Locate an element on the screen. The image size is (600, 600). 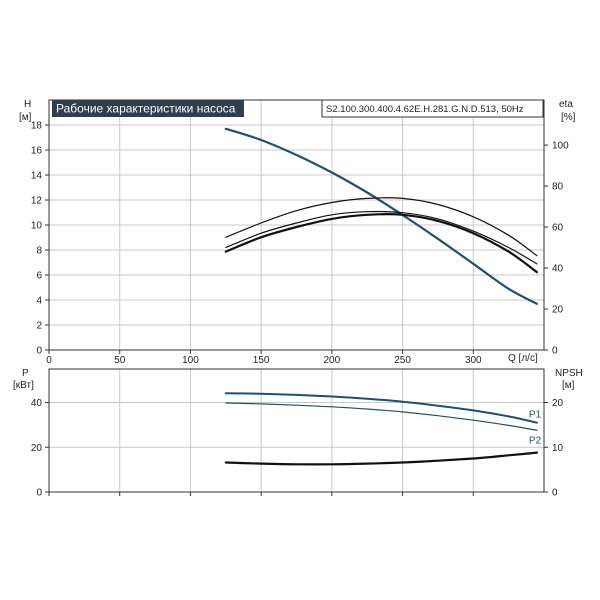
bottom-chart-series: P1 P2 is located at coordinates (383, 429).